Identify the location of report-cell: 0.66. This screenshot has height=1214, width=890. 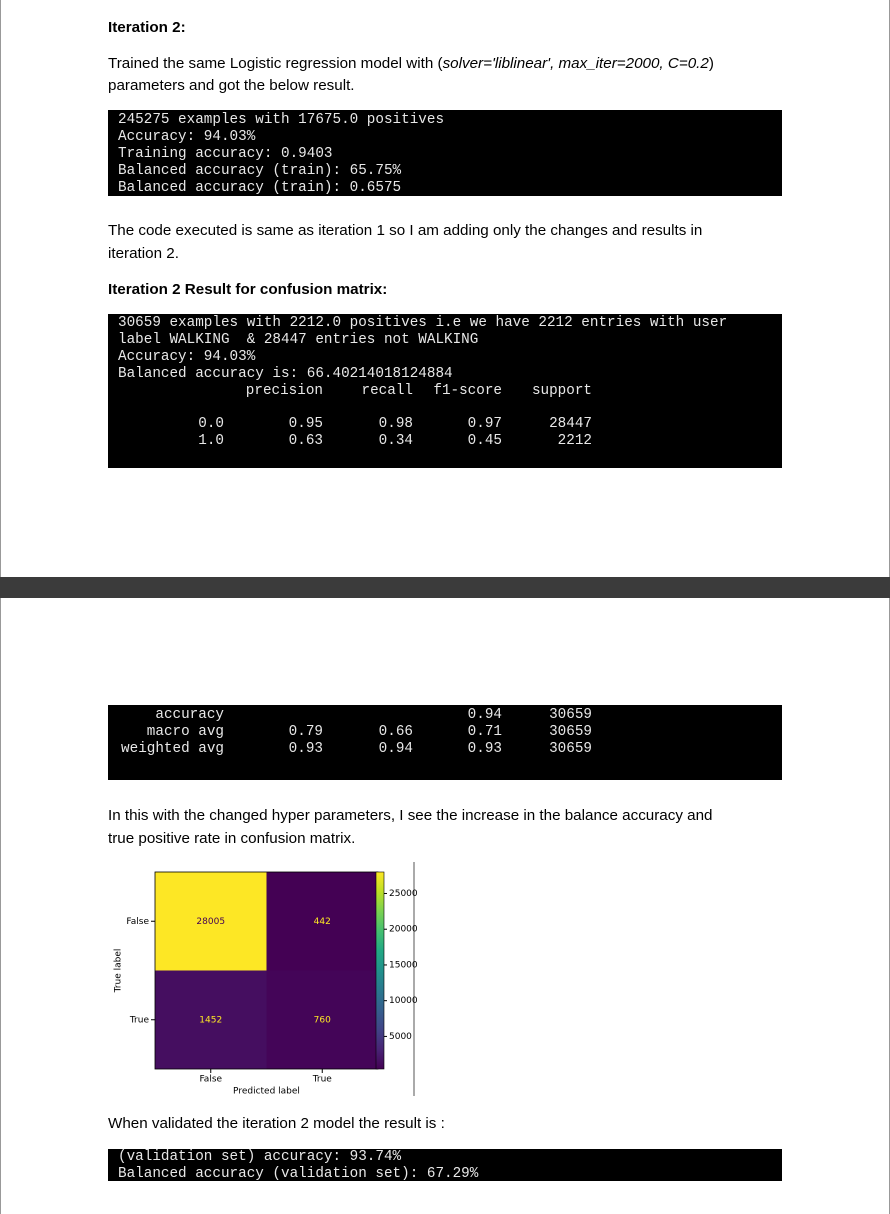
(395, 732).